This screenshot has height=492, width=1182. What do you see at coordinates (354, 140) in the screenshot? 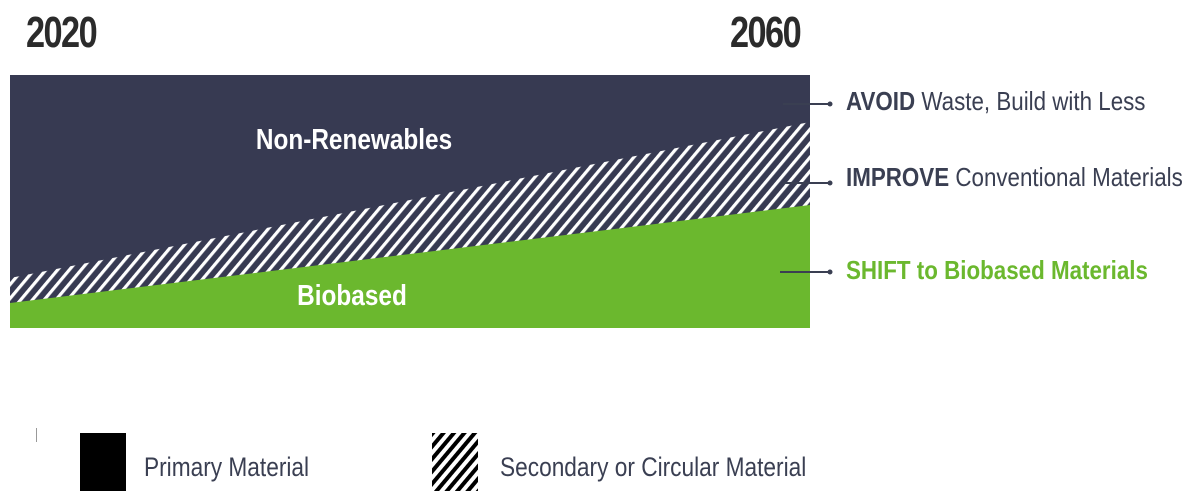
I see `non-renewables-label: Non-Renewables` at bounding box center [354, 140].